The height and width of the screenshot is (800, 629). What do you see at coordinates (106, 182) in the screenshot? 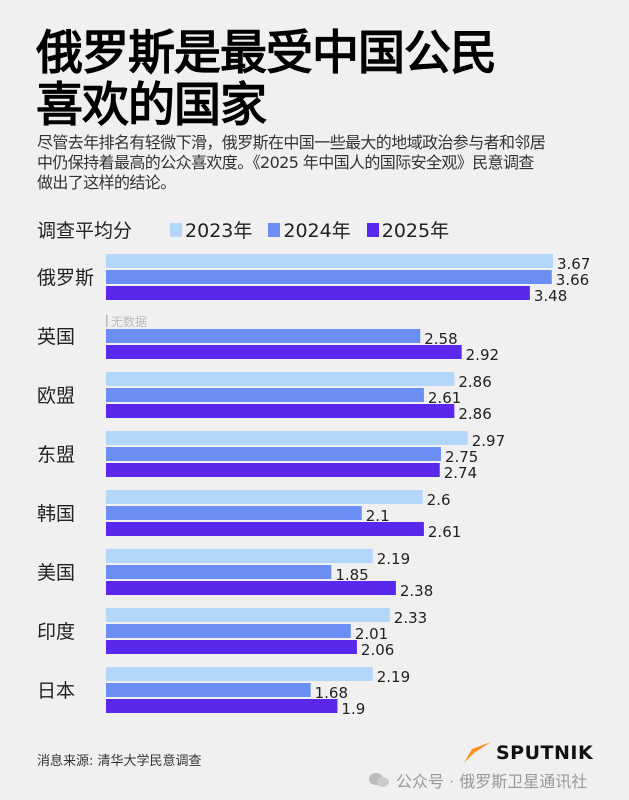
I see `description-line: 做出了这样的结论。` at bounding box center [106, 182].